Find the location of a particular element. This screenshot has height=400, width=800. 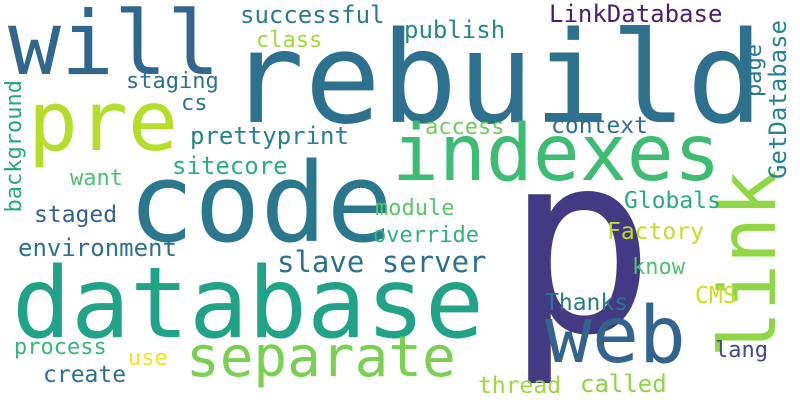

word-class: class is located at coordinates (289, 40).